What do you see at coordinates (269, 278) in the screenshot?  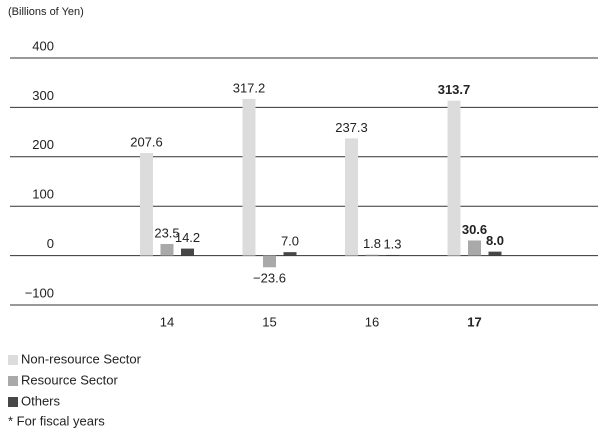 I see `data-label: −23.6` at bounding box center [269, 278].